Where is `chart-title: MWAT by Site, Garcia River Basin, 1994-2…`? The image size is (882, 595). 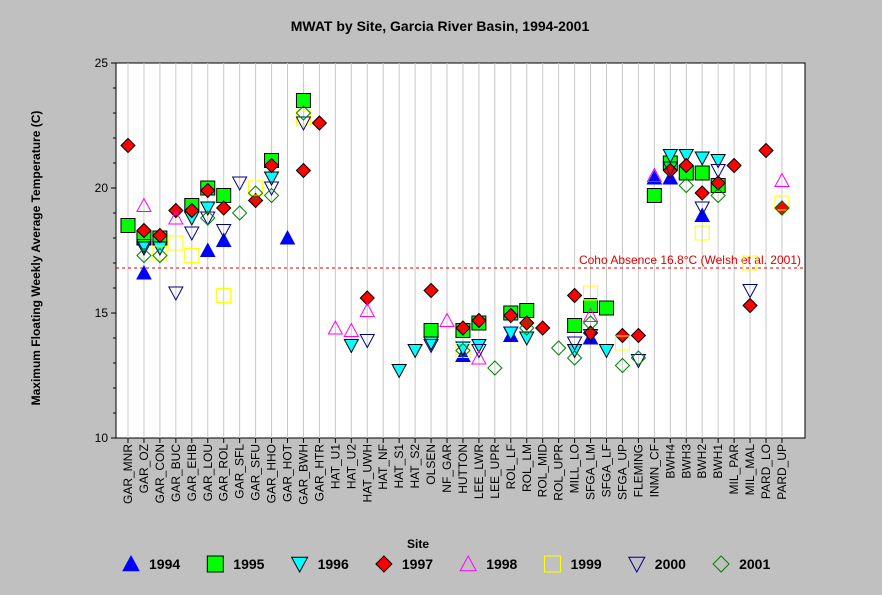
chart-title: MWAT by Site, Garcia River Basin, 1994-2… is located at coordinates (440, 26).